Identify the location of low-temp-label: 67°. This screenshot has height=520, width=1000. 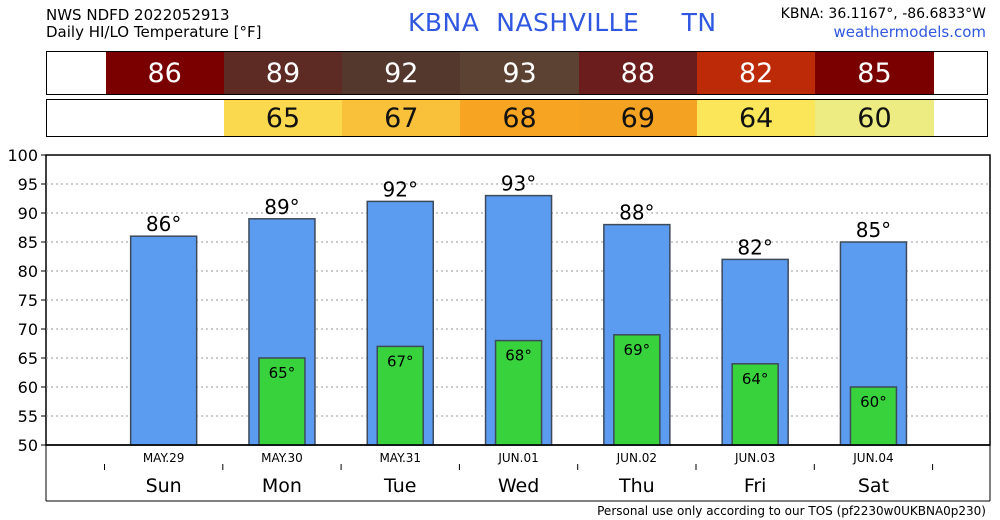
(400, 361).